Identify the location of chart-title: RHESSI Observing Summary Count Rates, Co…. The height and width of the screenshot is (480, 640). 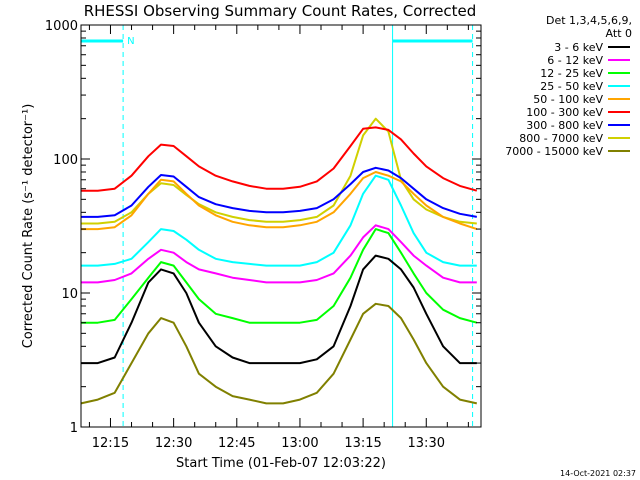
(280, 11).